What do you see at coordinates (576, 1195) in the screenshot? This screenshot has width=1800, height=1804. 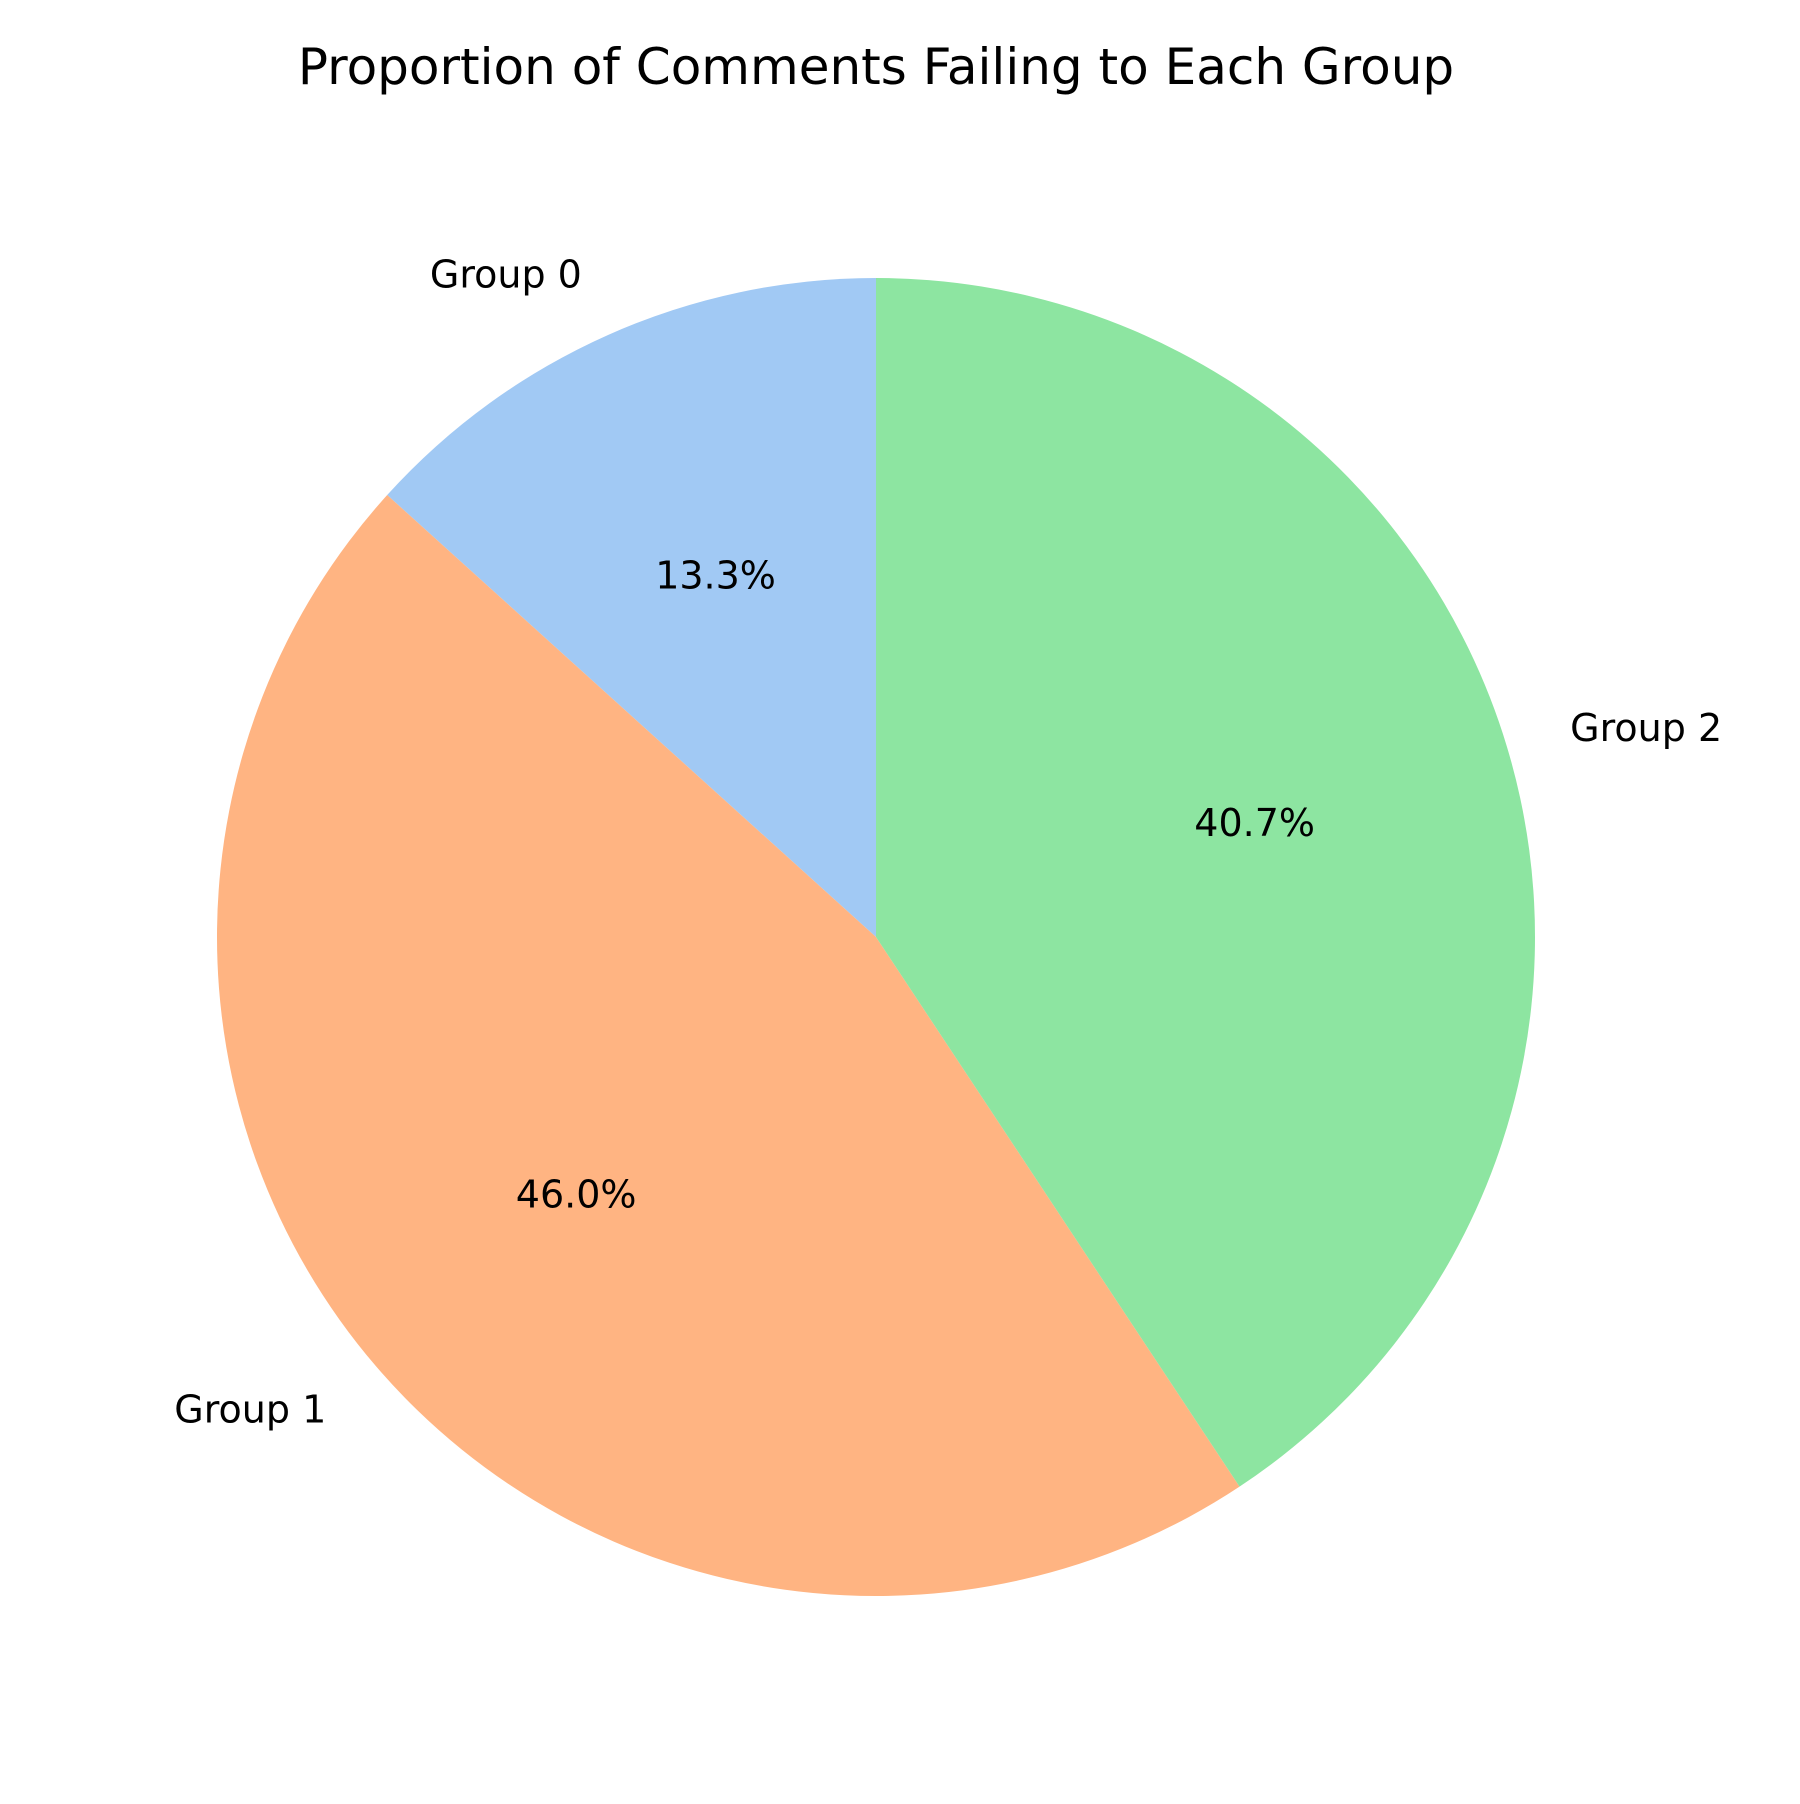 I see `pie-percent-label: 46.0%` at bounding box center [576, 1195].